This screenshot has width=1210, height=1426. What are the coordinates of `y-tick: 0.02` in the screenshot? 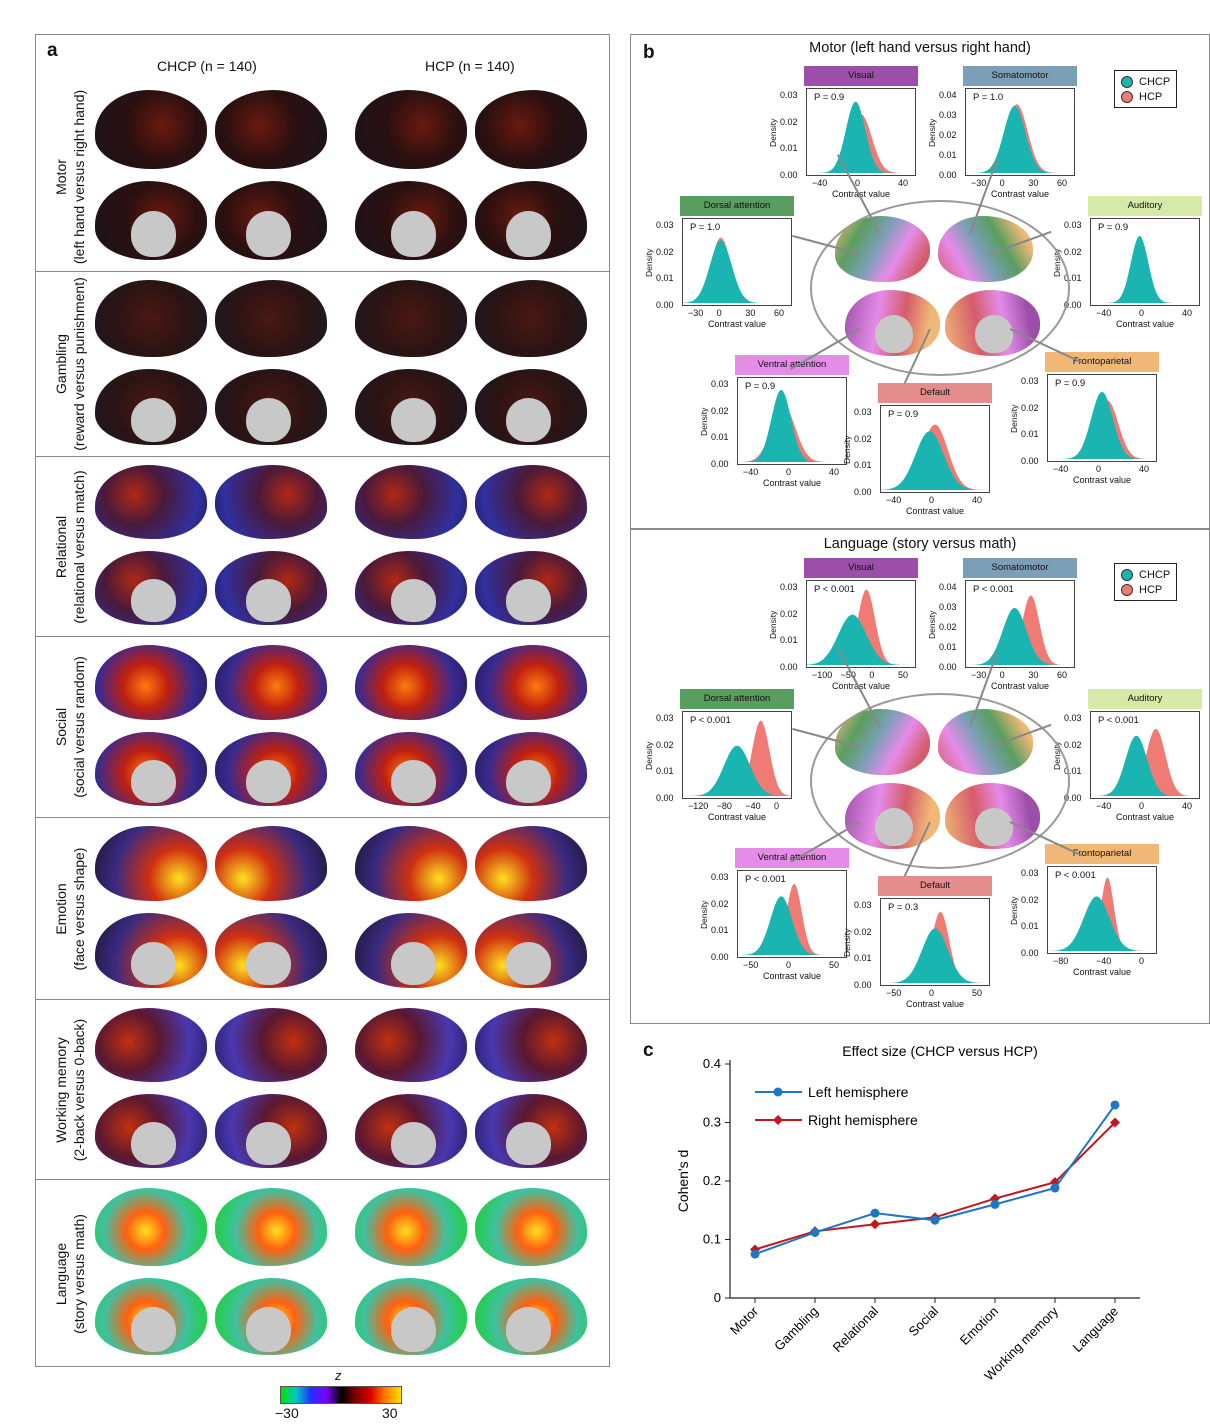 It's located at (720, 410).